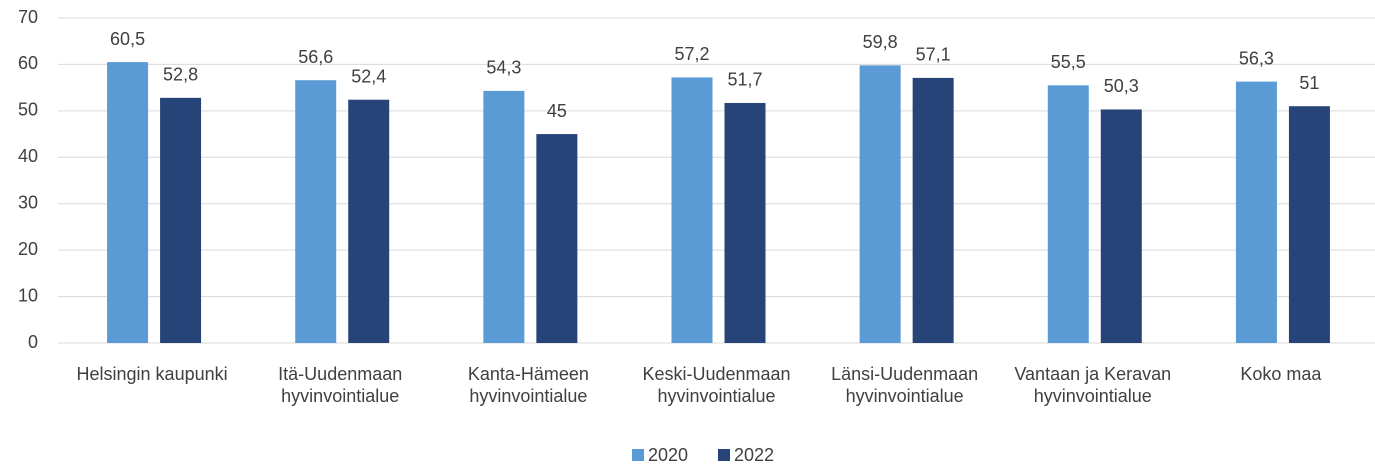 The width and height of the screenshot is (1375, 469). What do you see at coordinates (905, 385) in the screenshot?
I see `x-tick-label: Länsi-Uudenmaan hyvinvointialue` at bounding box center [905, 385].